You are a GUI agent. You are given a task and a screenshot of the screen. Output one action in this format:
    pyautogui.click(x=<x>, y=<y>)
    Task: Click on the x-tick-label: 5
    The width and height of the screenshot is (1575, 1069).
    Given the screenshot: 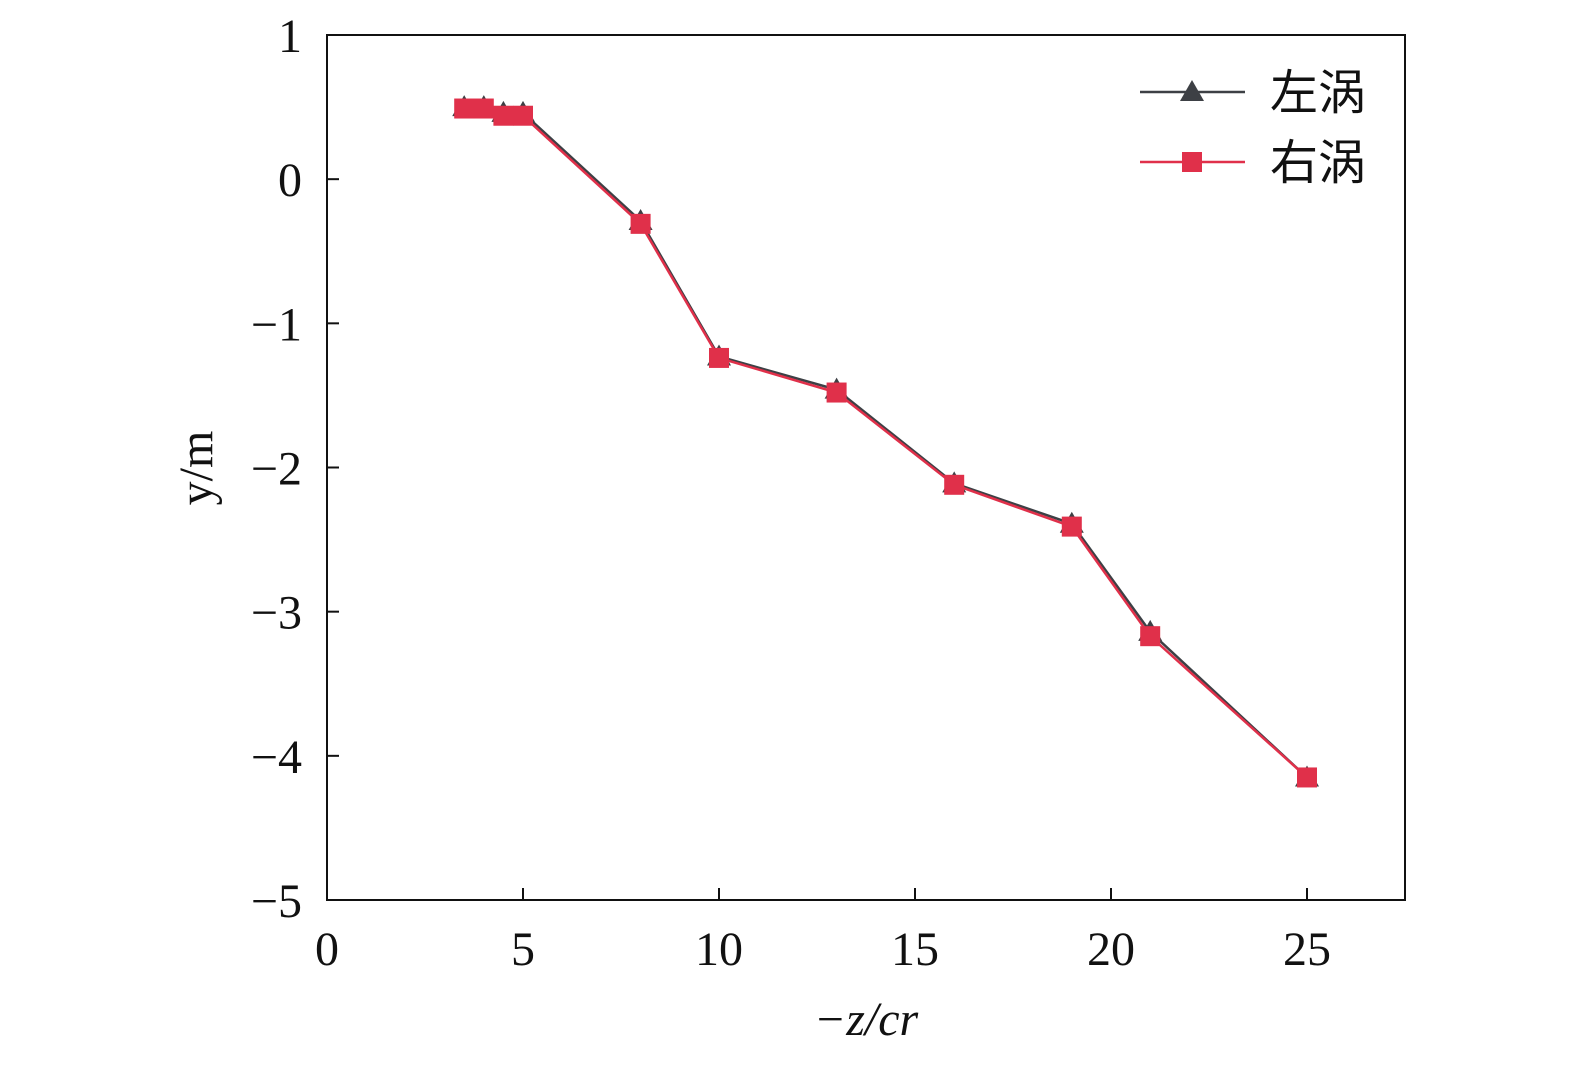 What is the action you would take?
    pyautogui.click(x=523, y=949)
    